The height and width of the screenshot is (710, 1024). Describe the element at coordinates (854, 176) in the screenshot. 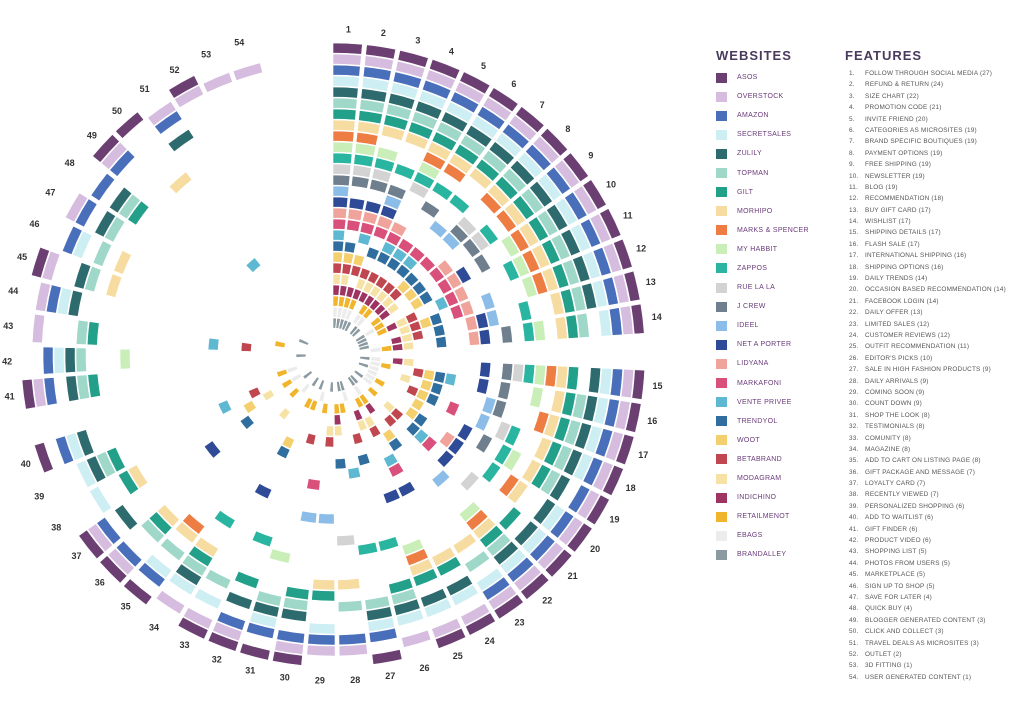

I see `feature-number: 10.` at that location.